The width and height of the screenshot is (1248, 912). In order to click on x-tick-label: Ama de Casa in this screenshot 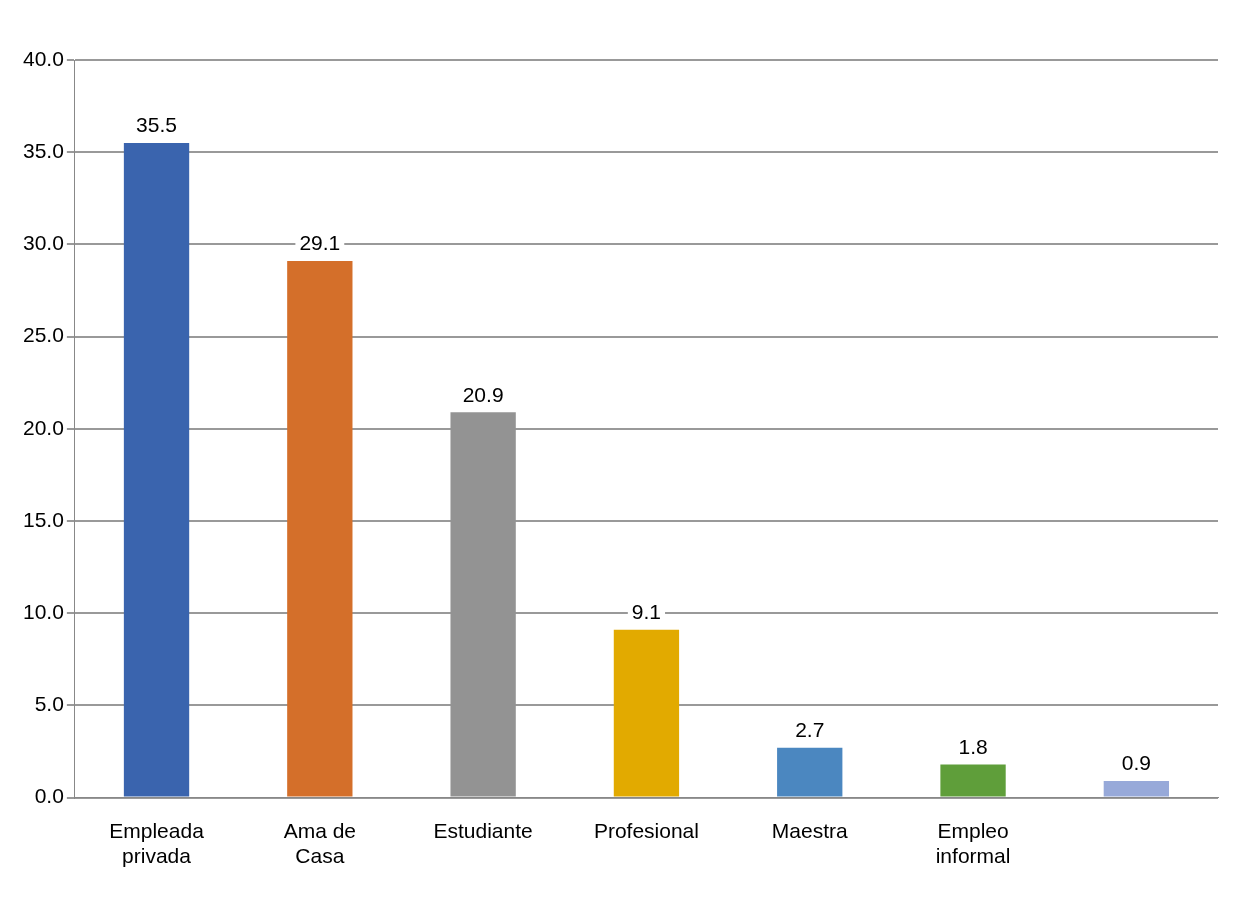, I will do `click(320, 843)`.